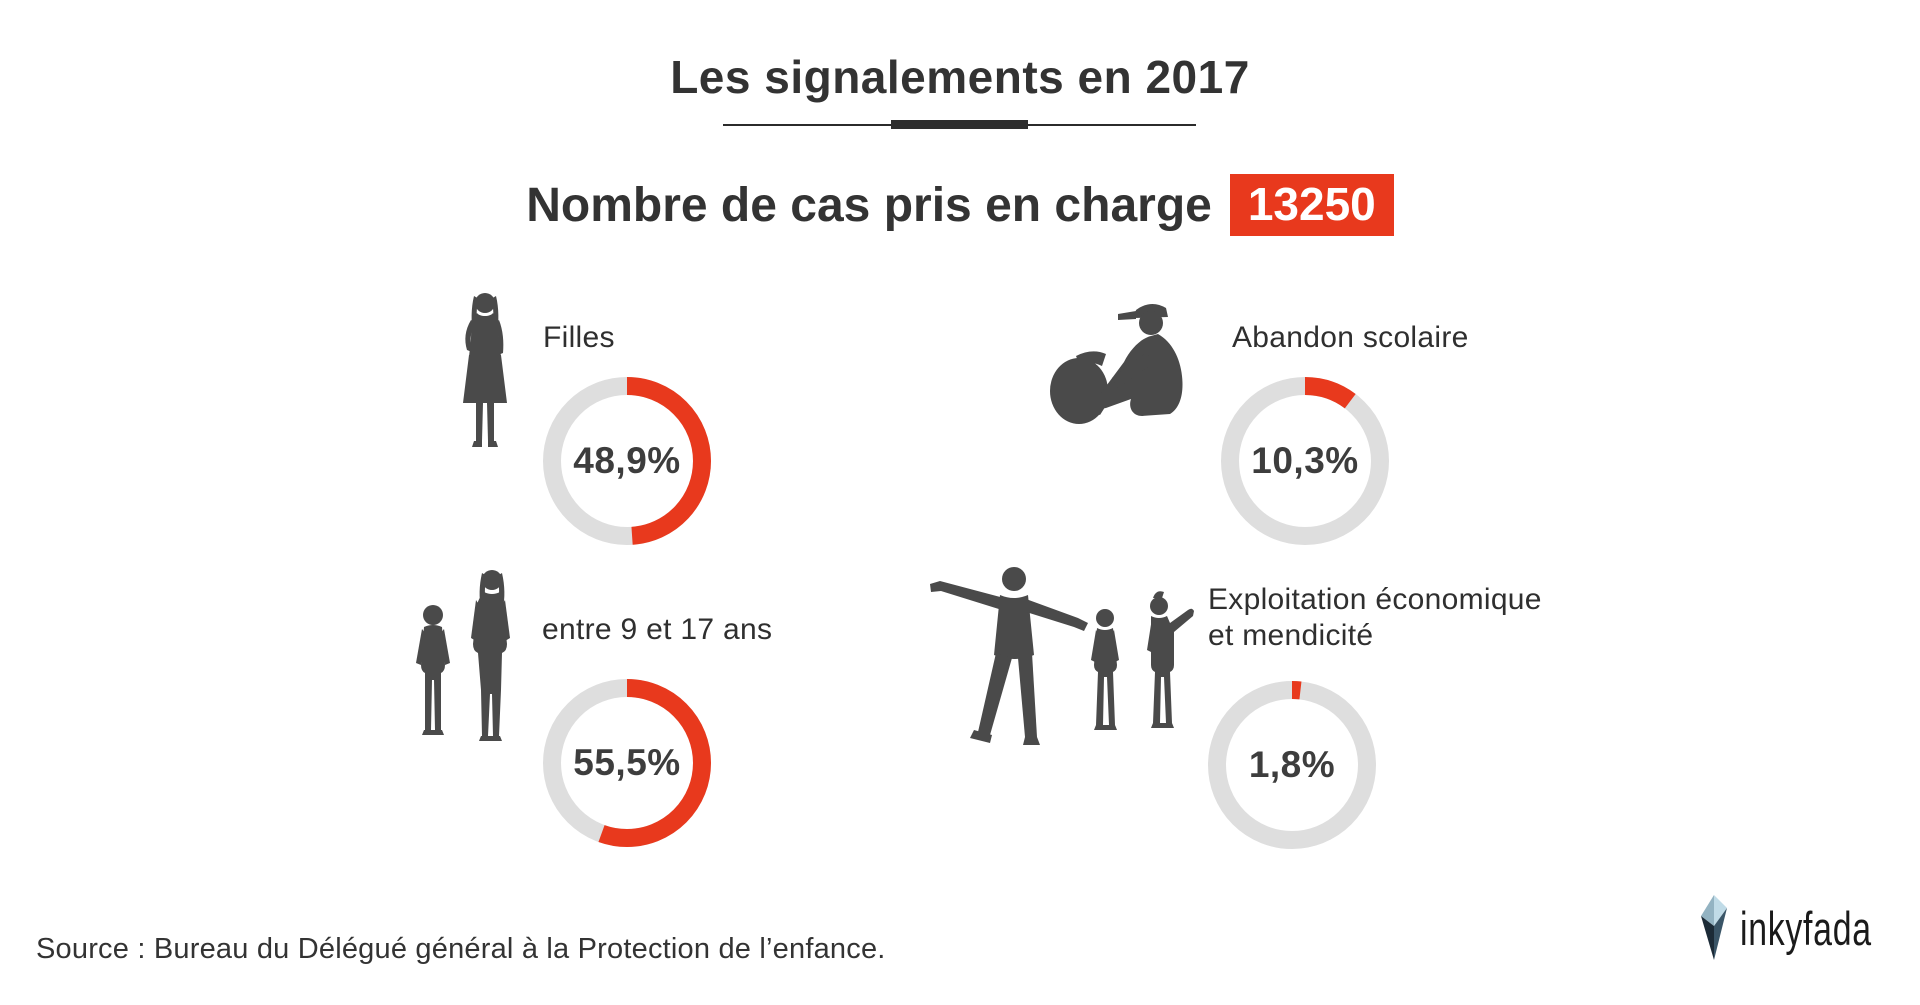 Image resolution: width=1920 pixels, height=1005 pixels. I want to click on stat-label-age: entre 9 et 17 ans, so click(657, 629).